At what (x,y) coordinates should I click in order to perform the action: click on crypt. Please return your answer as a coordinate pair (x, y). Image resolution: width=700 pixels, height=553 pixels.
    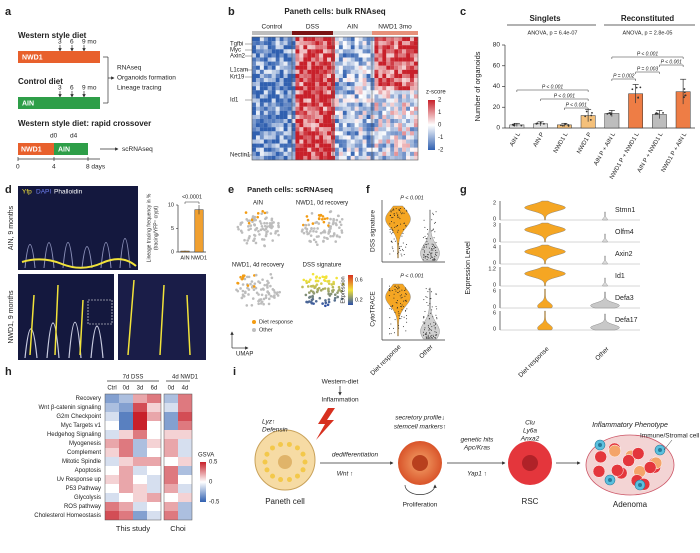
    Looking at the image, I should click on (125, 253).